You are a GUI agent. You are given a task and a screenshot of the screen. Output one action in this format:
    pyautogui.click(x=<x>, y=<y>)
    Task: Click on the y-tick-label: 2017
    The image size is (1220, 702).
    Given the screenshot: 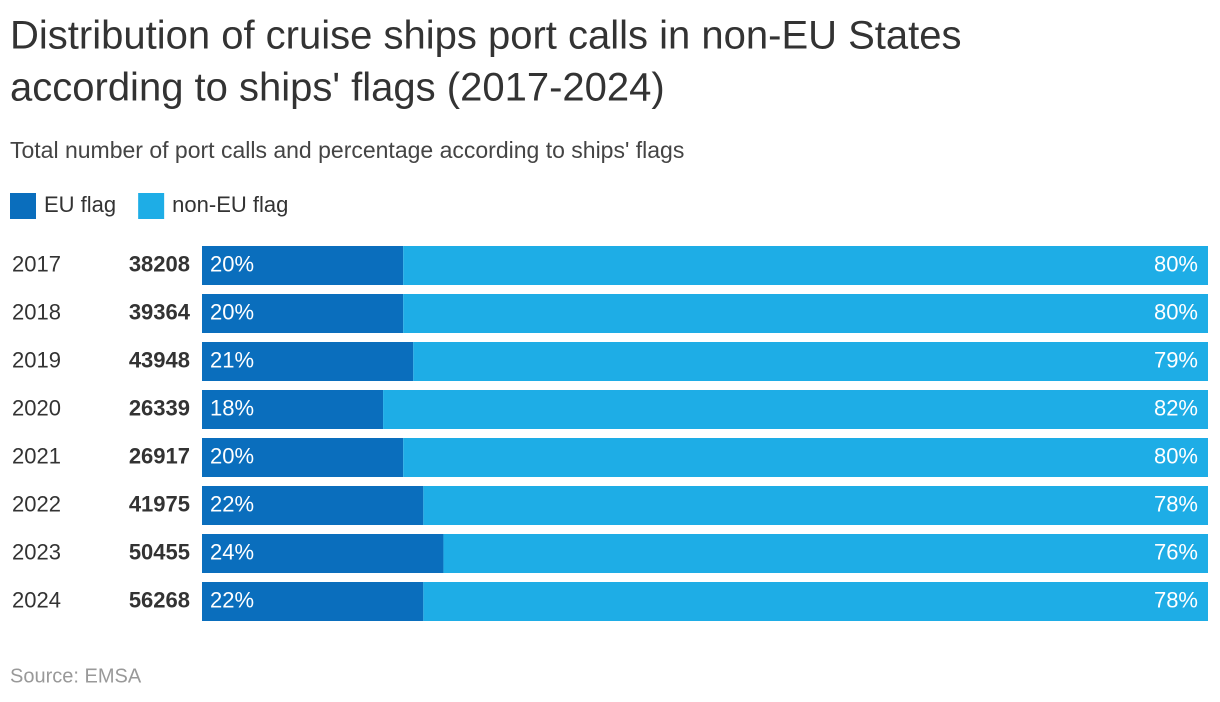 What is the action you would take?
    pyautogui.click(x=36, y=263)
    